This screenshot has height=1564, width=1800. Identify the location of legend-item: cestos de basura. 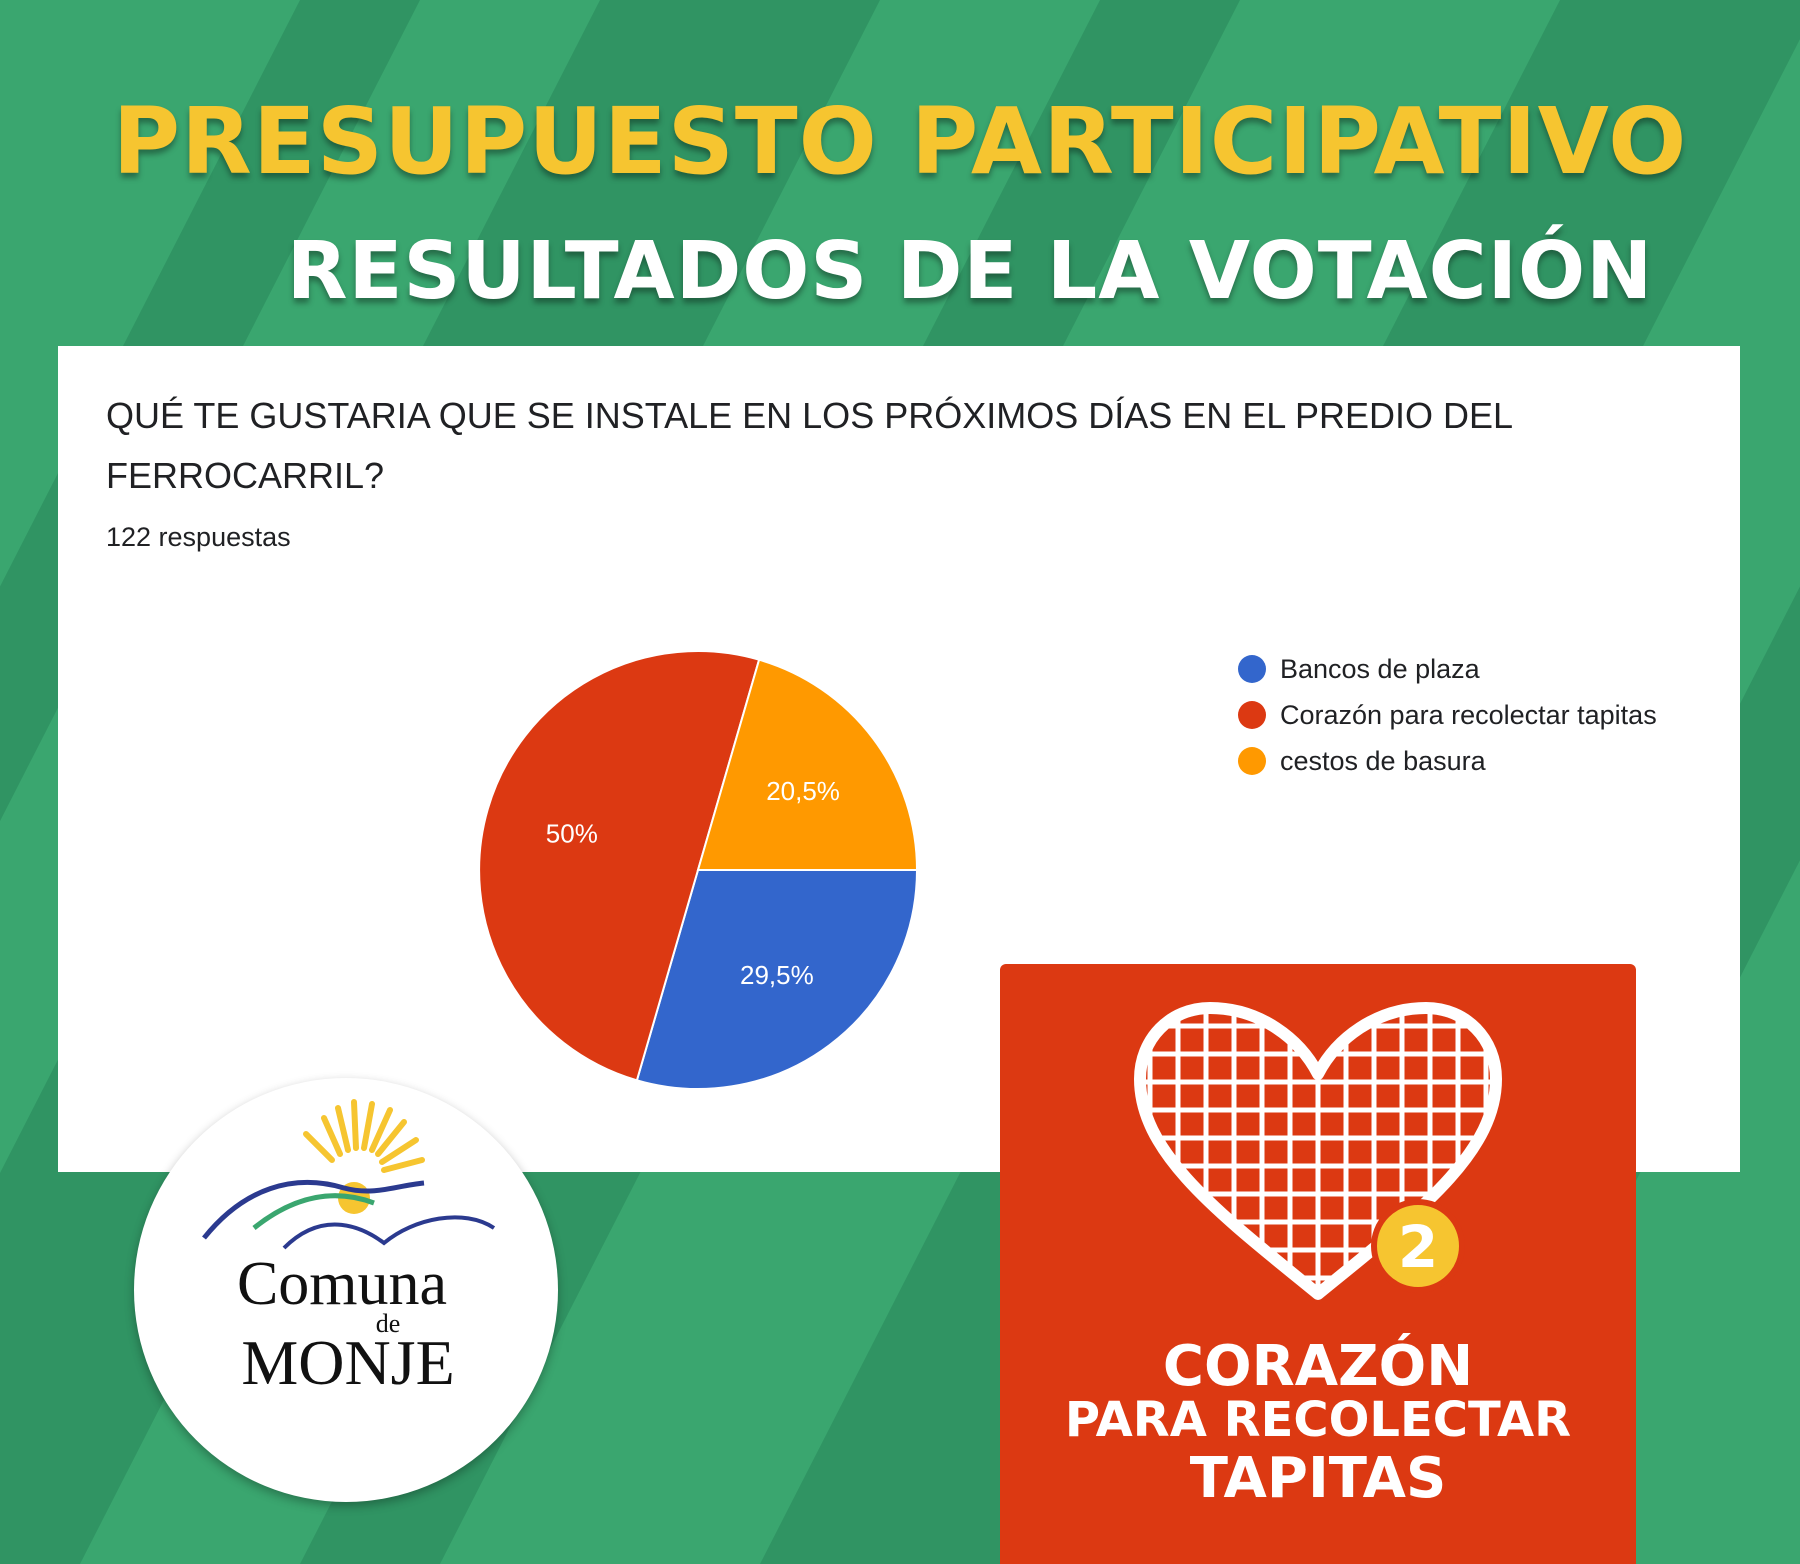
(1447, 761).